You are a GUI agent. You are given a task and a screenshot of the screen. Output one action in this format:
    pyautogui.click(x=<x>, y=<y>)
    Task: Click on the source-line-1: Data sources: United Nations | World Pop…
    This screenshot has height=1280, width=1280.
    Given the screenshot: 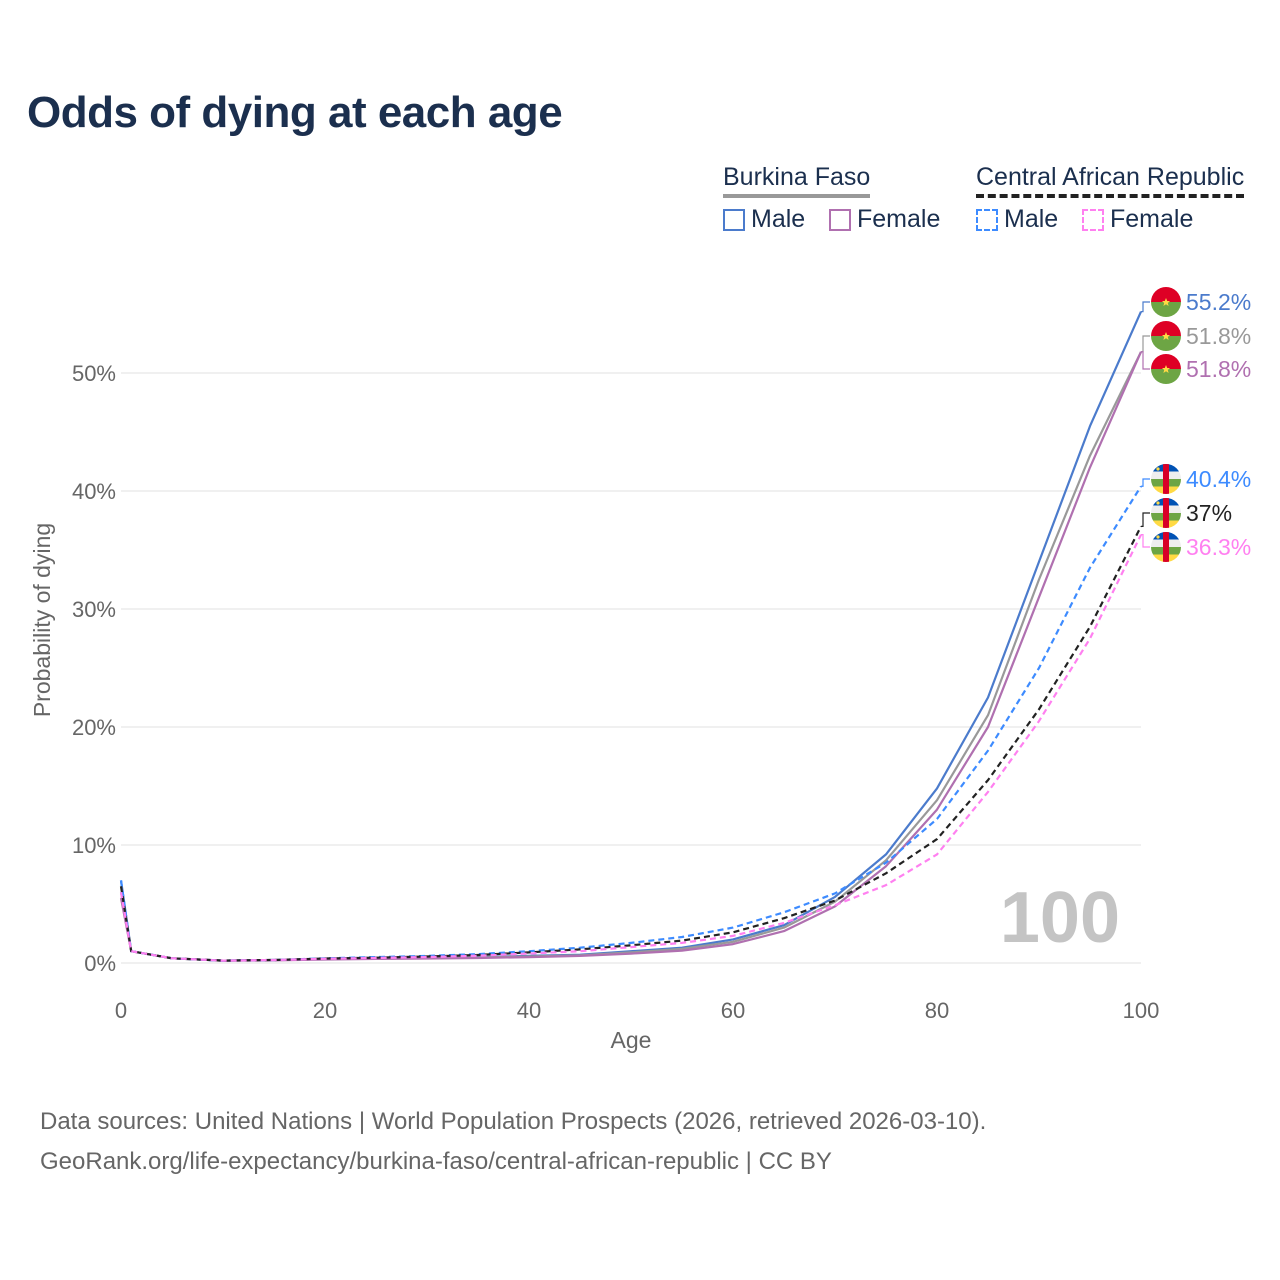 What is the action you would take?
    pyautogui.click(x=513, y=1121)
    